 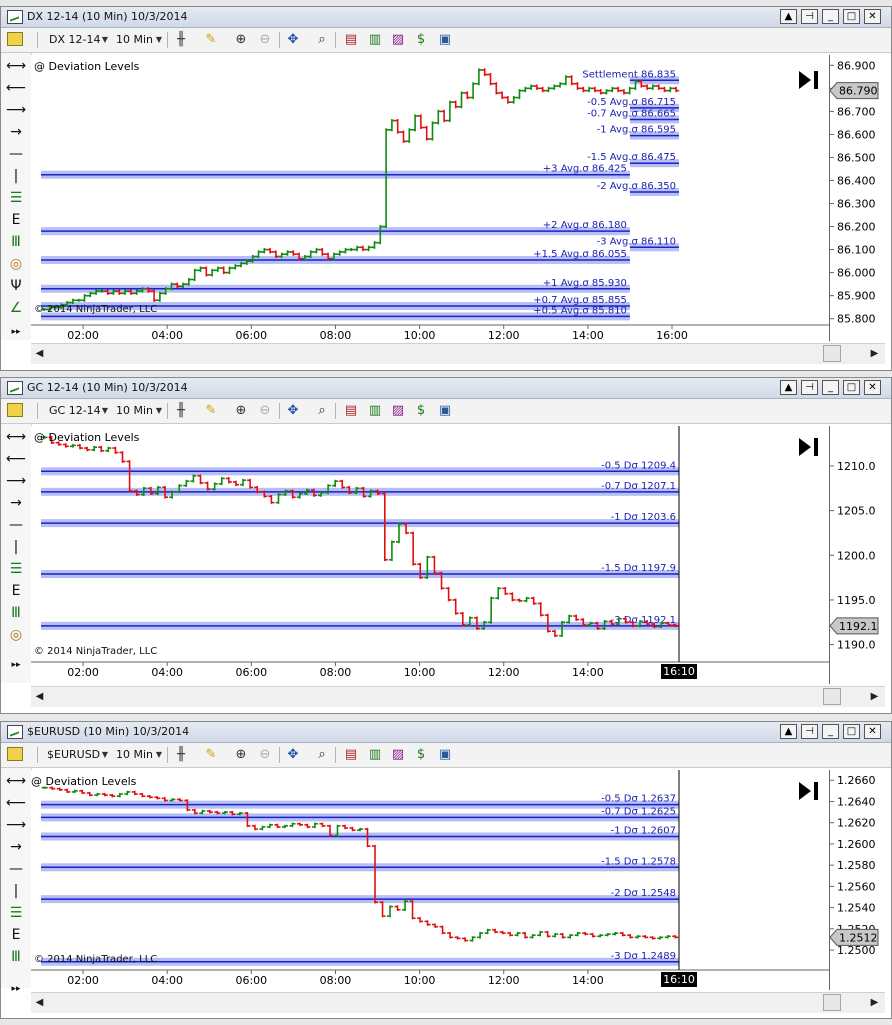 I want to click on horizontal-scrollbar: ◀ ▶, so click(x=458, y=353).